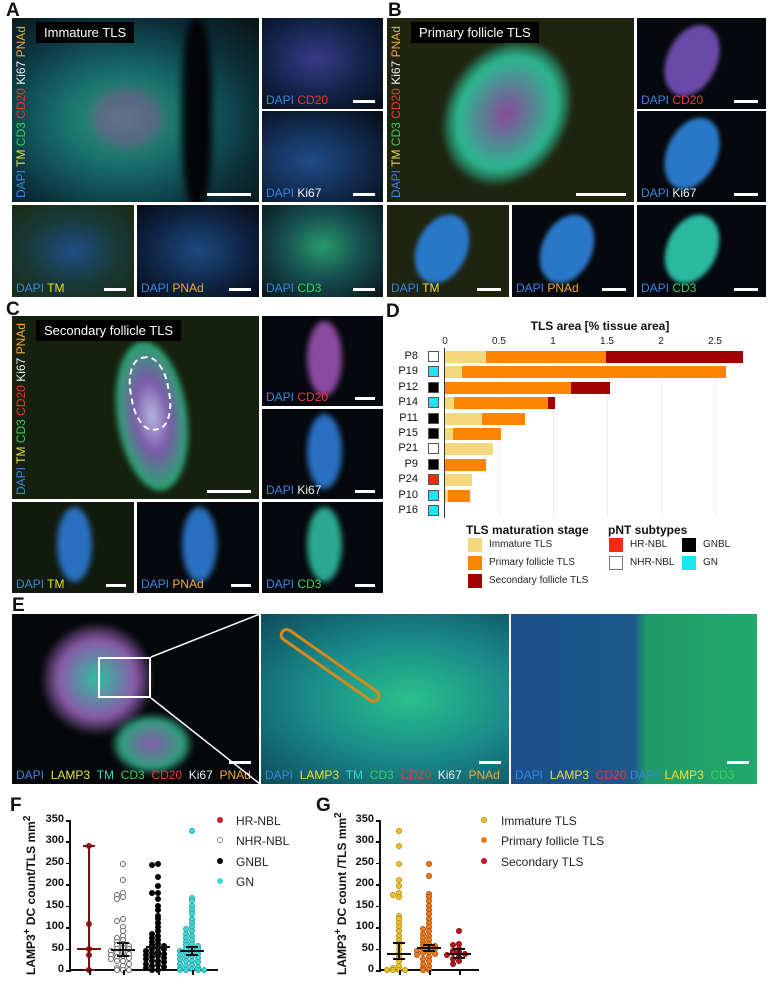 The width and height of the screenshot is (768, 985). Describe the element at coordinates (258, 821) in the screenshot. I see `legend-label: HR-NBL` at that location.